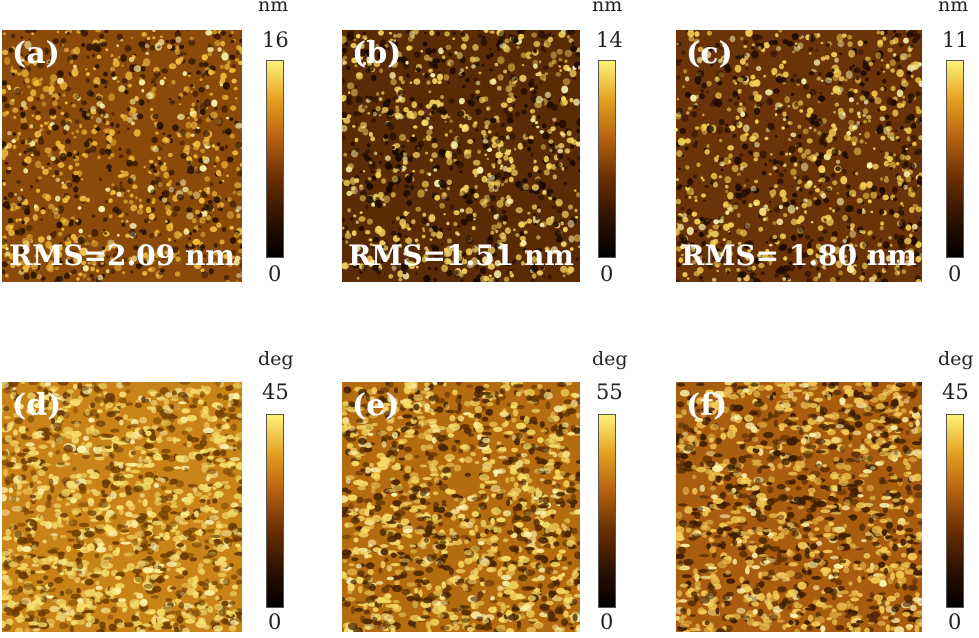  Describe the element at coordinates (461, 255) in the screenshot. I see `rms-label: RMS=1.51 nm` at that location.